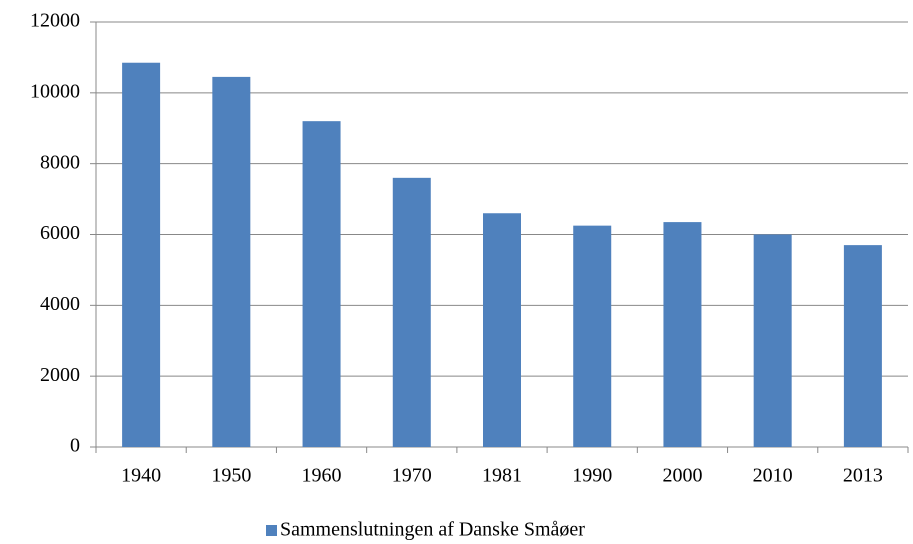 This screenshot has width=913, height=544. Describe the element at coordinates (141, 476) in the screenshot. I see `x-tick-label: 1940` at that location.